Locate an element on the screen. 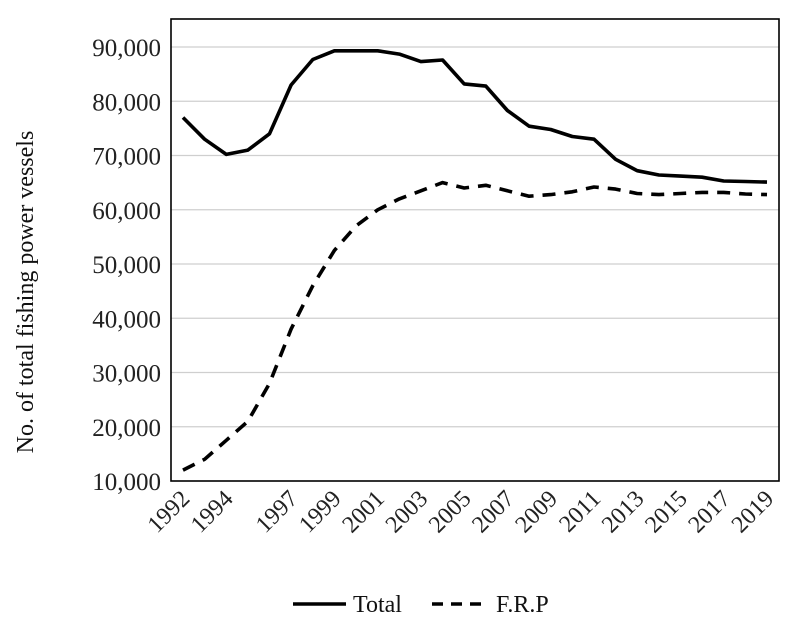 This screenshot has width=800, height=630. y-axis-label: No. of total fishing power vessels is located at coordinates (26, 292).